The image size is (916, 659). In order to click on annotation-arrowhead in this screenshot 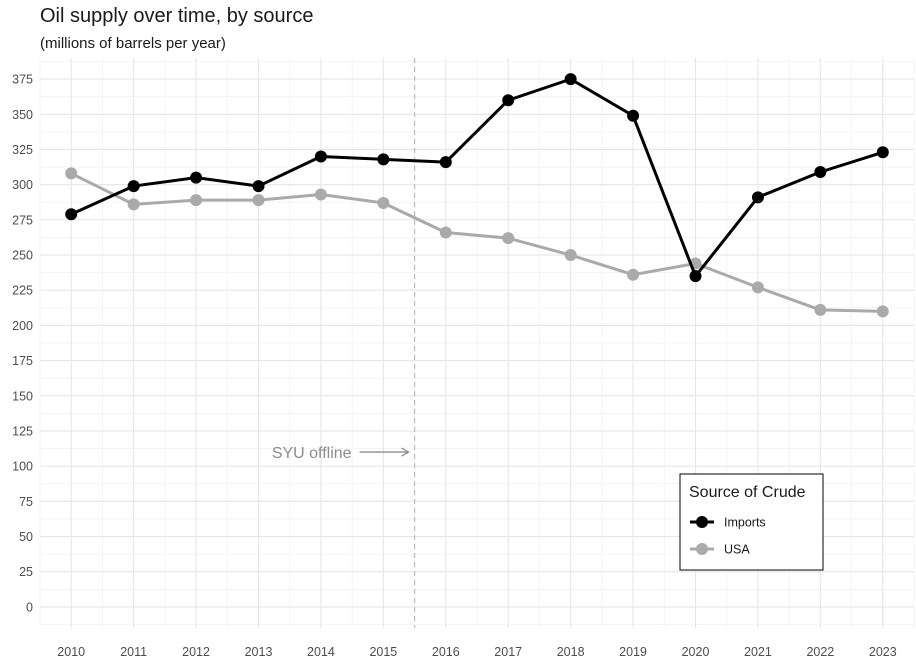, I will do `click(405, 452)`.